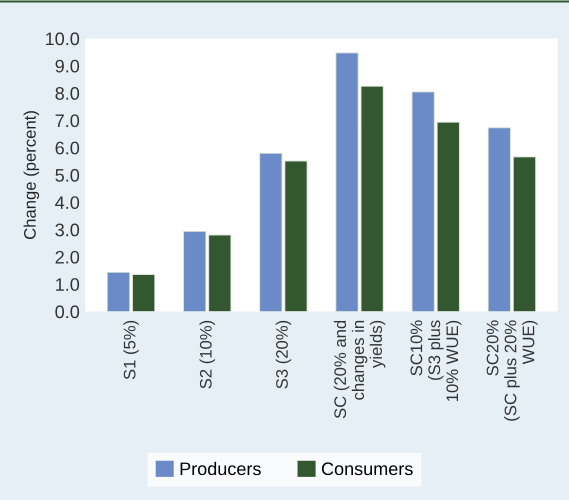 The image size is (569, 500). What do you see at coordinates (131, 350) in the screenshot?
I see `x-tick-label: S1 (5%)` at bounding box center [131, 350].